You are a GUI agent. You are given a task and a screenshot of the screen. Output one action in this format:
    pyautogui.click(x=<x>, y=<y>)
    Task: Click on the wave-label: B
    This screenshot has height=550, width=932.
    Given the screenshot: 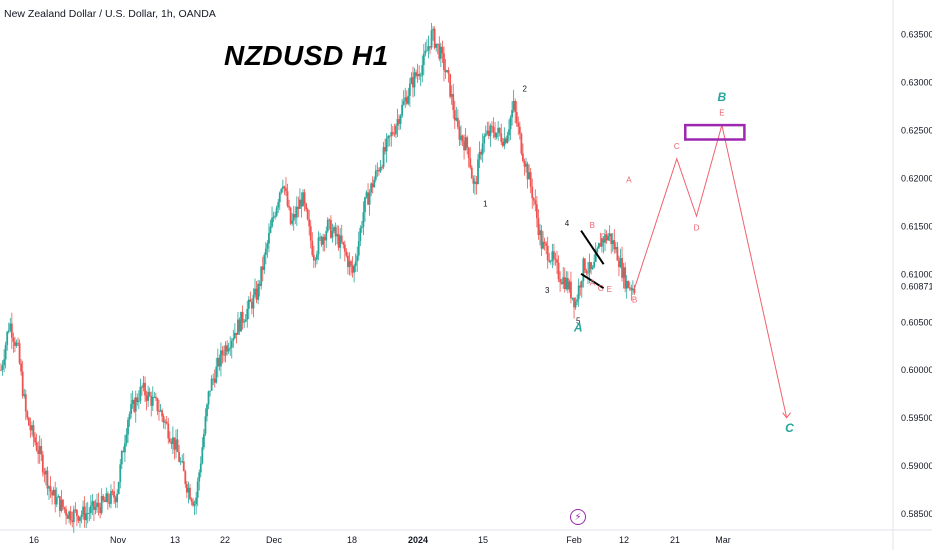 What is the action you would take?
    pyautogui.click(x=592, y=225)
    